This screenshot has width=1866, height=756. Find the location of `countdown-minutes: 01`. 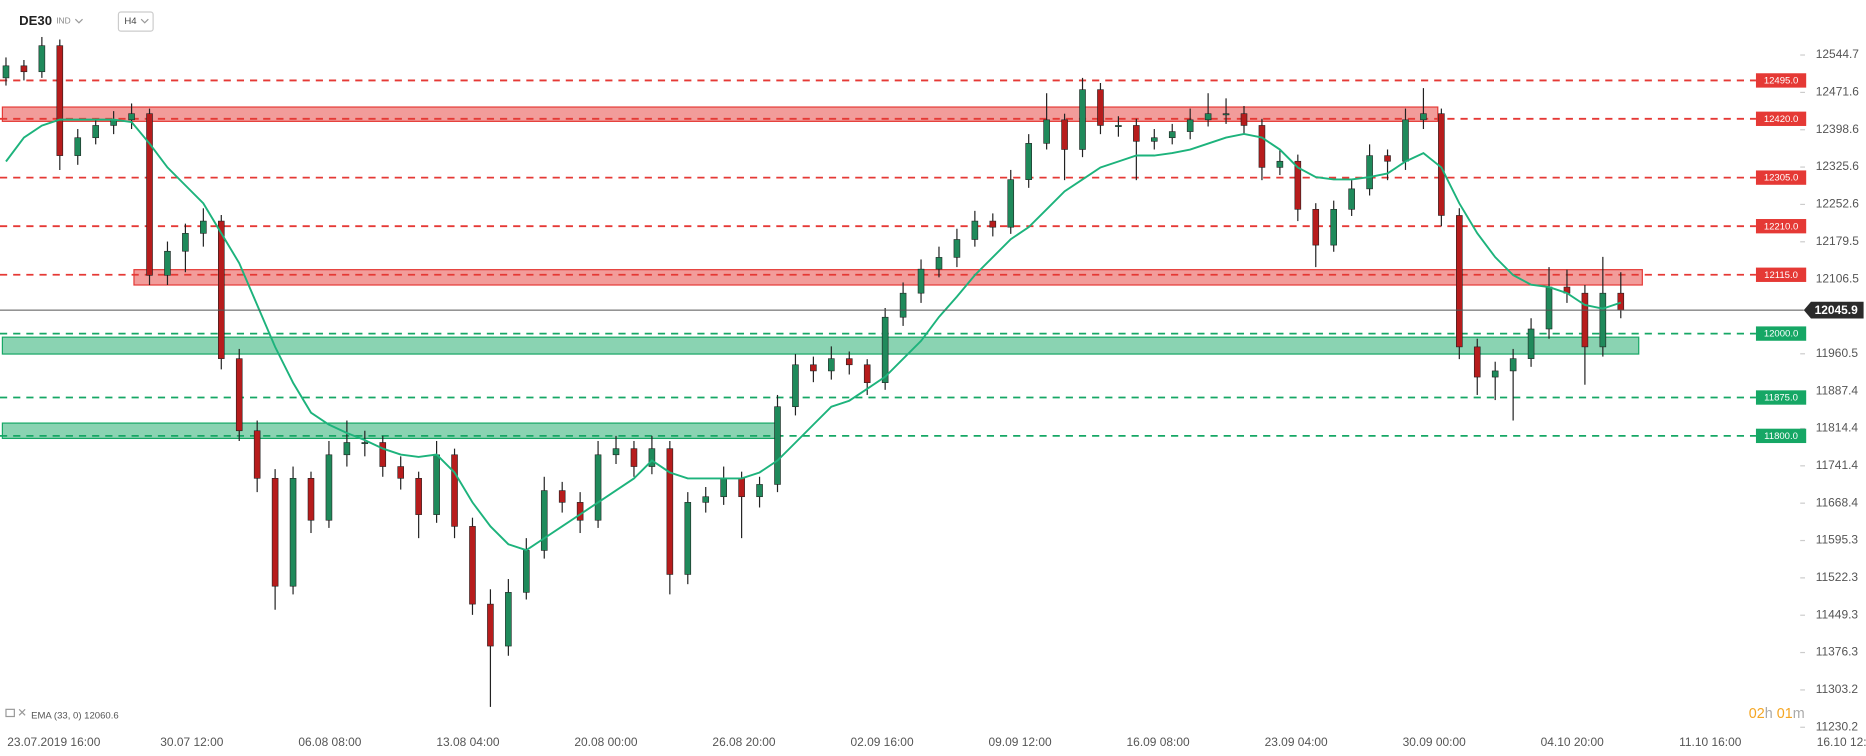

countdown-minutes: 01 is located at coordinates (1785, 714).